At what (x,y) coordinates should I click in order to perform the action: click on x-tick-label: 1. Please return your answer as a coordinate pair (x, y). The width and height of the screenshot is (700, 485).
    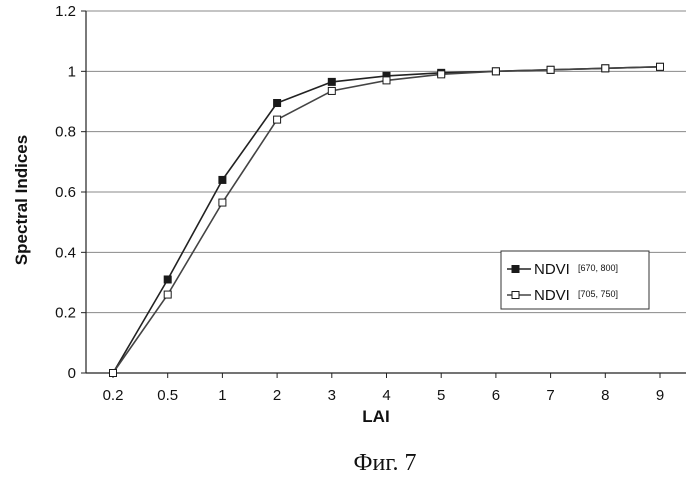
    Looking at the image, I should click on (222, 395).